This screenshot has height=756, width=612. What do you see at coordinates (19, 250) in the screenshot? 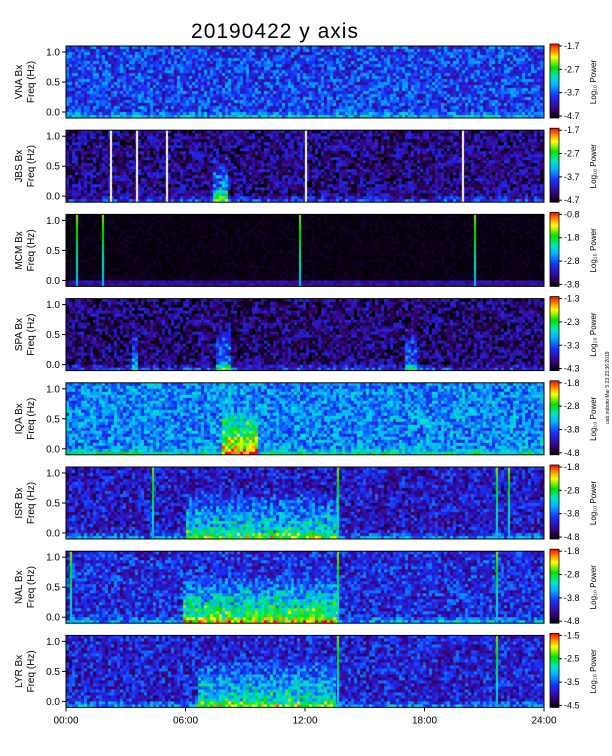
I see `y-label-station: MCM Bx` at bounding box center [19, 250].